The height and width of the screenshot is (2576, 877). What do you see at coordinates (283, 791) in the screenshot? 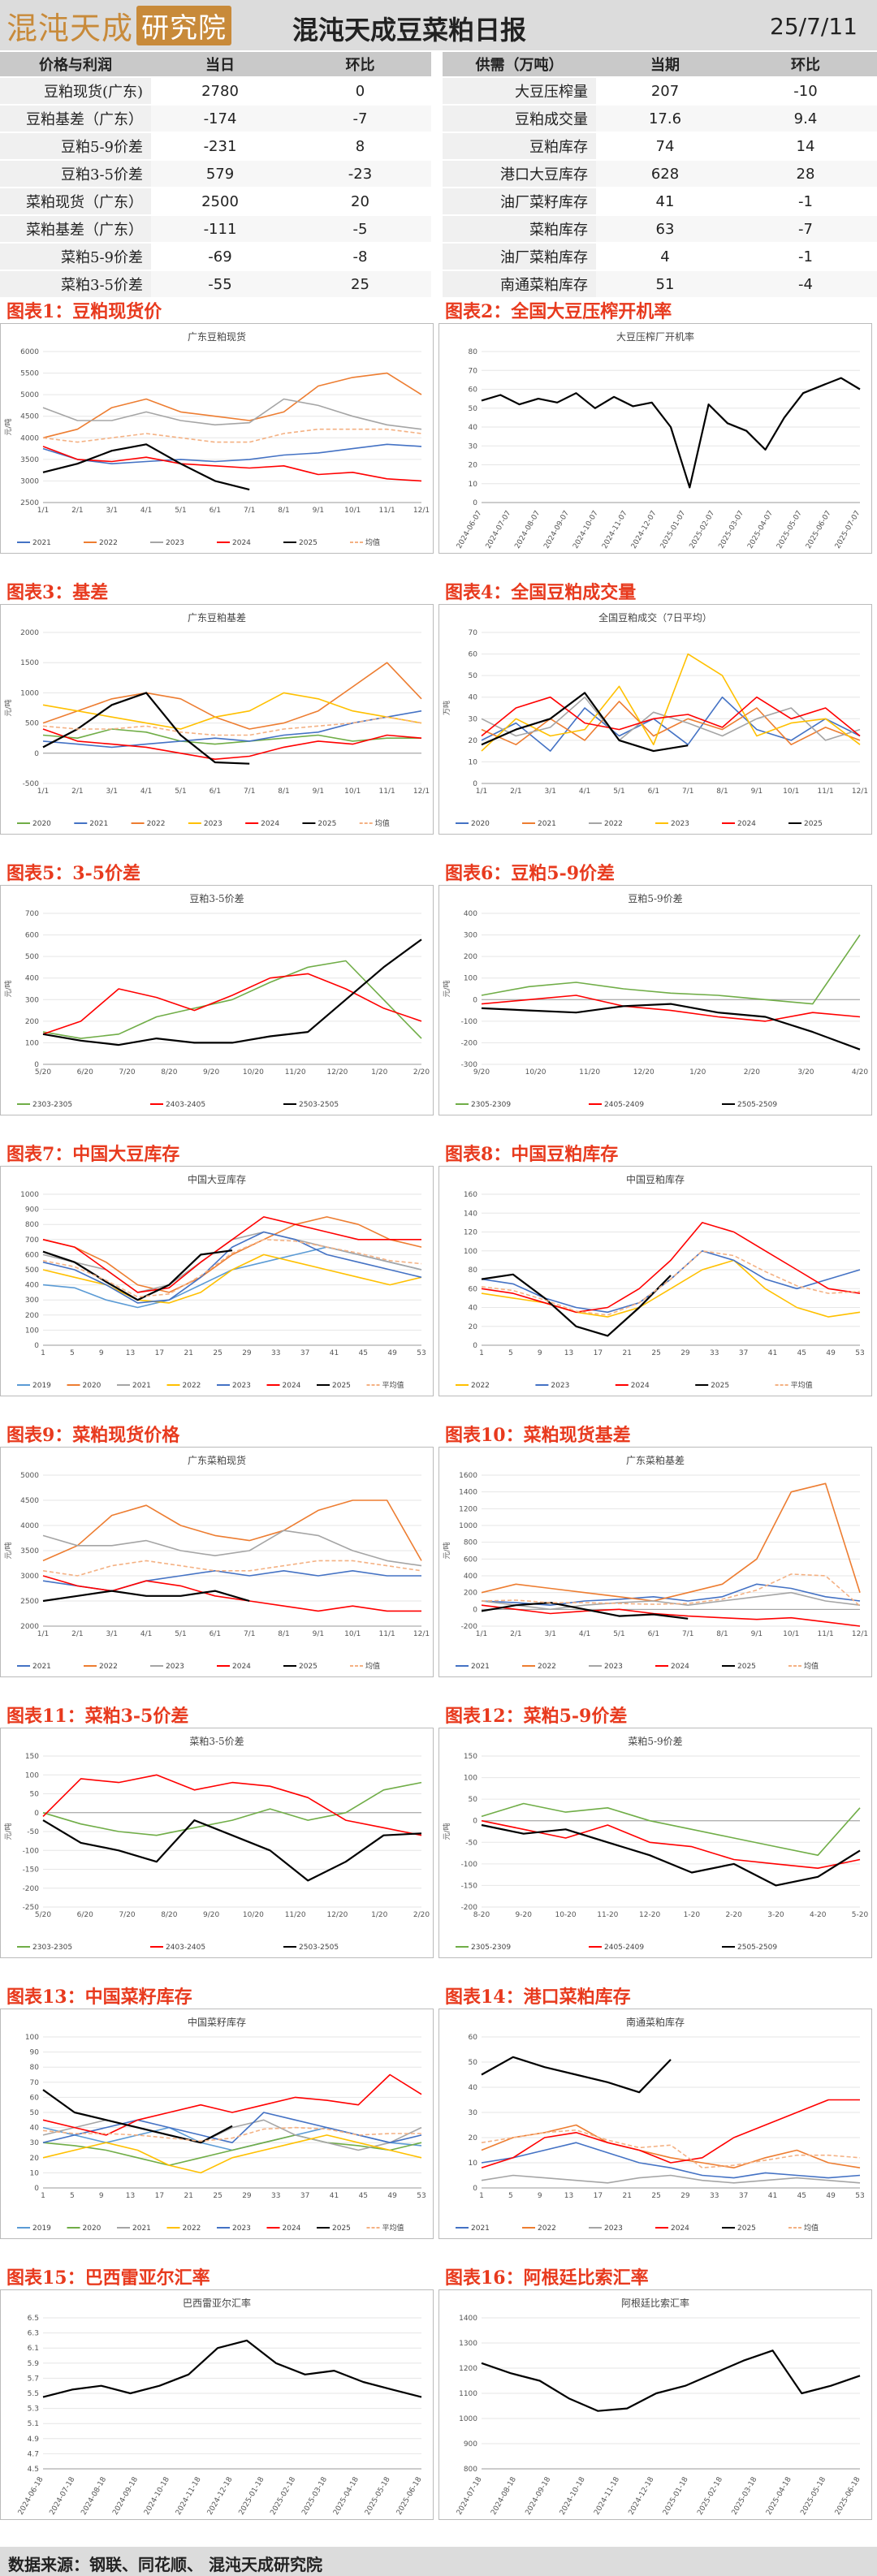
I see `x-tick-label: 8/1` at bounding box center [283, 791].